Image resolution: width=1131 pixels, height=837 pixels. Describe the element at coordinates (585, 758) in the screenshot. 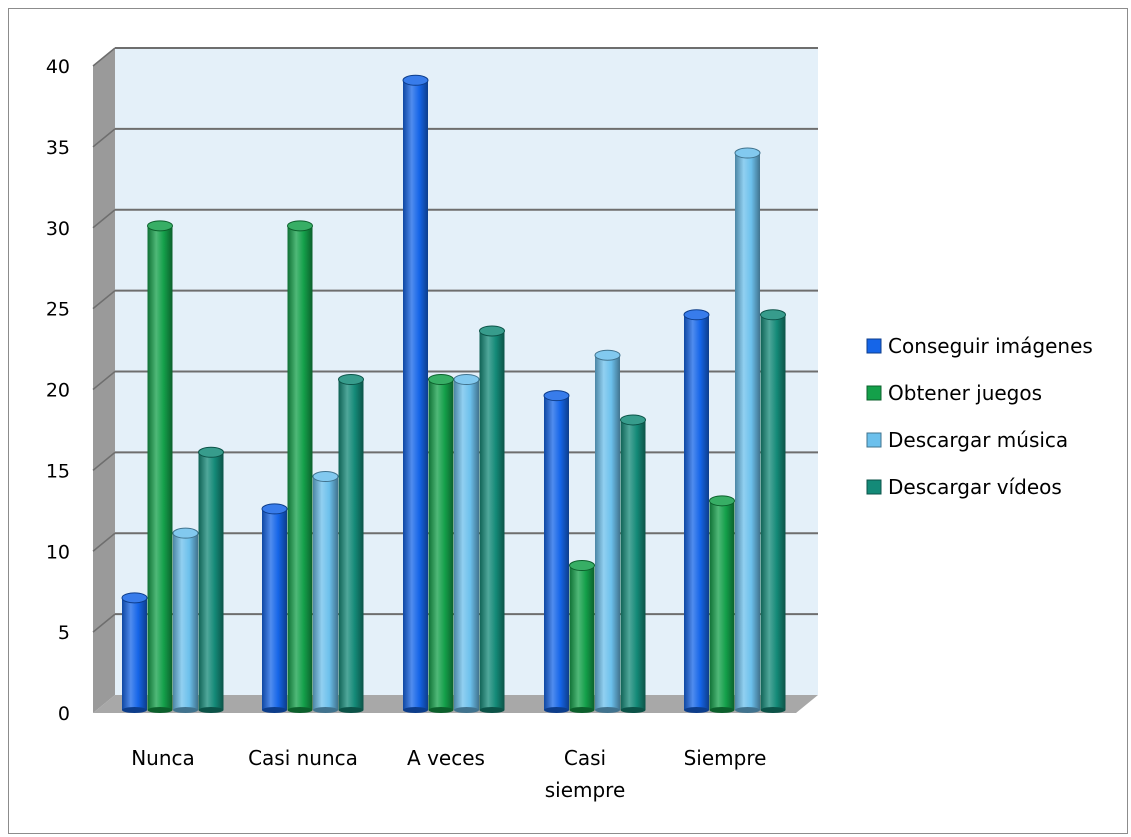

I see `category-label: Casi` at that location.